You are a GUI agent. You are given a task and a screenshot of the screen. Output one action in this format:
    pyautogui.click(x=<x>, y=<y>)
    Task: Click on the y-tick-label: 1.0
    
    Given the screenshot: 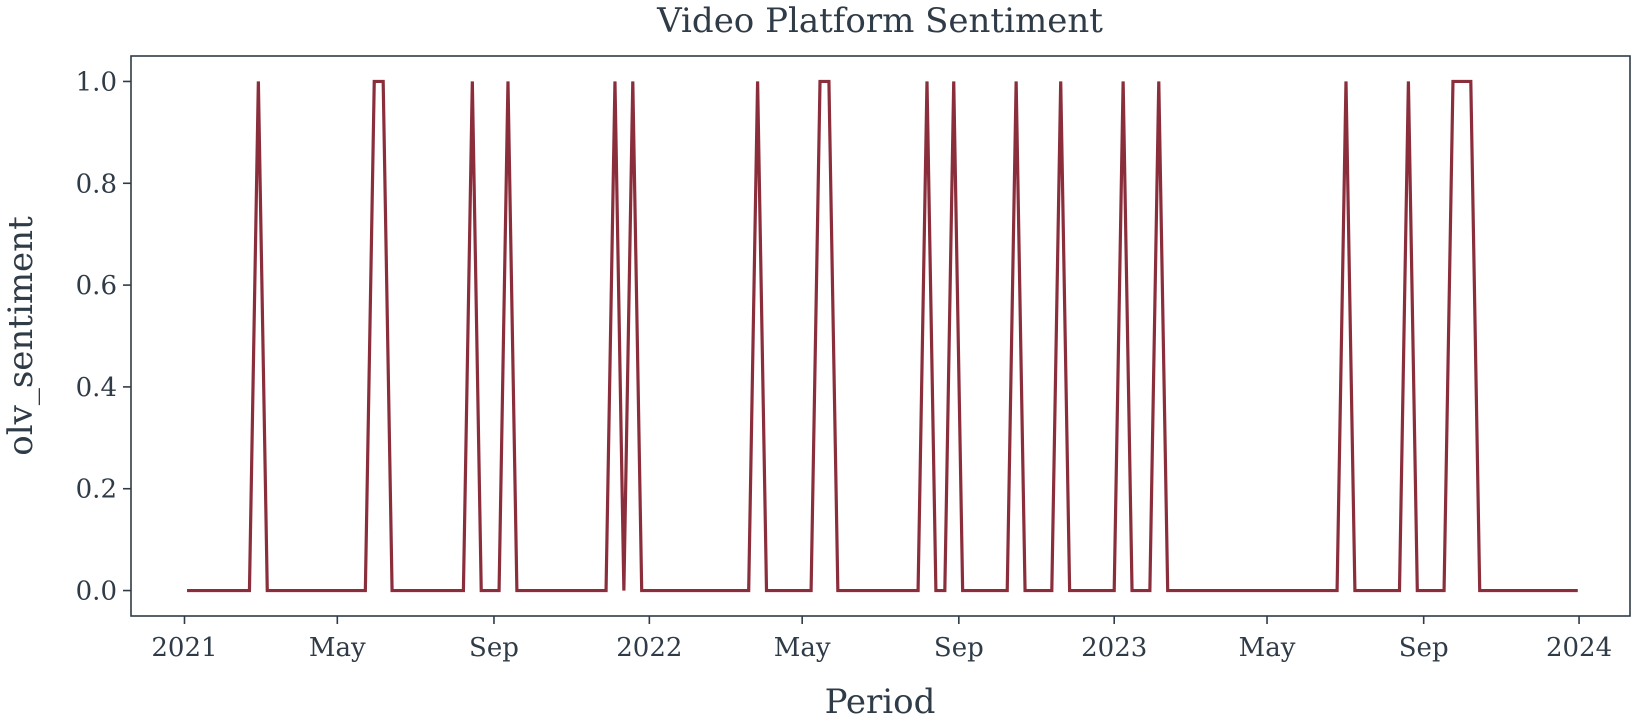 What is the action you would take?
    pyautogui.click(x=96, y=82)
    